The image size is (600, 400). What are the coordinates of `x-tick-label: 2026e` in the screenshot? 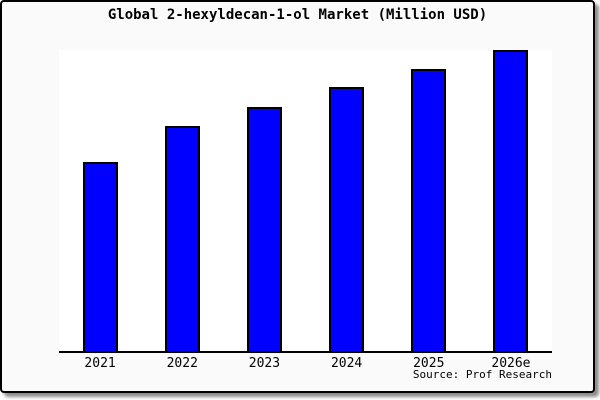 It's located at (511, 363).